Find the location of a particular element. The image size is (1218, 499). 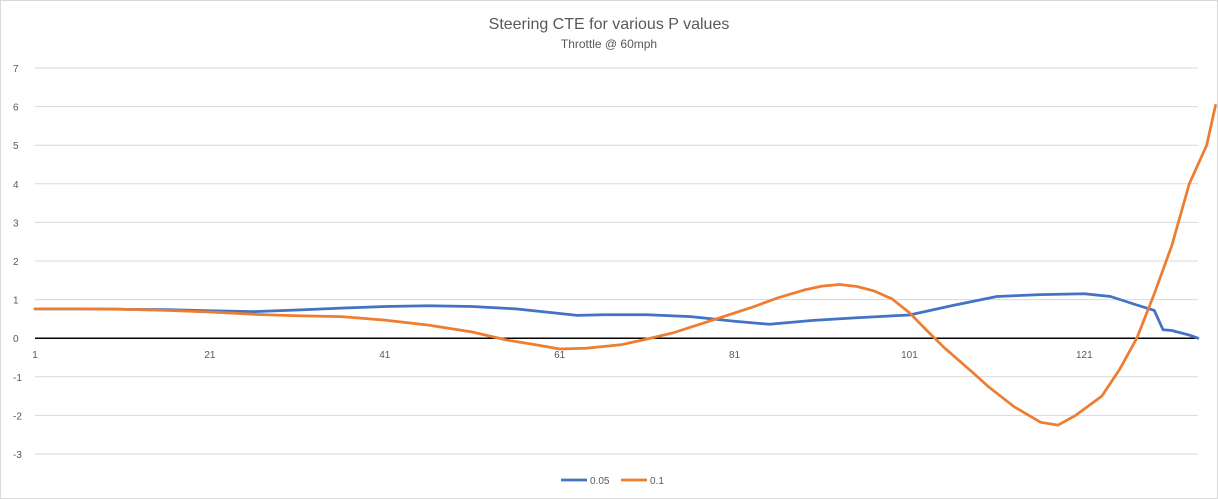

x-tick-label: 121 is located at coordinates (1084, 355).